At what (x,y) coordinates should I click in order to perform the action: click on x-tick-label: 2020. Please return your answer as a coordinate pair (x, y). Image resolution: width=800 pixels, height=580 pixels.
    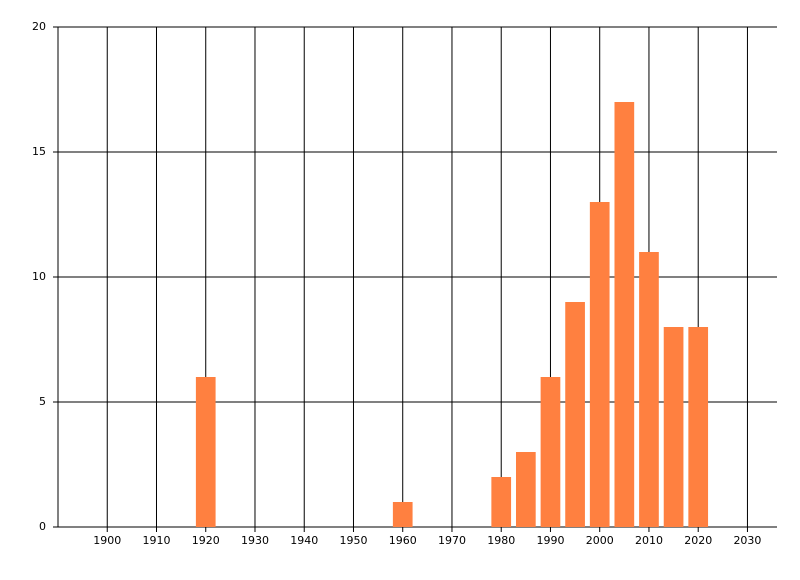
    Looking at the image, I should click on (698, 540).